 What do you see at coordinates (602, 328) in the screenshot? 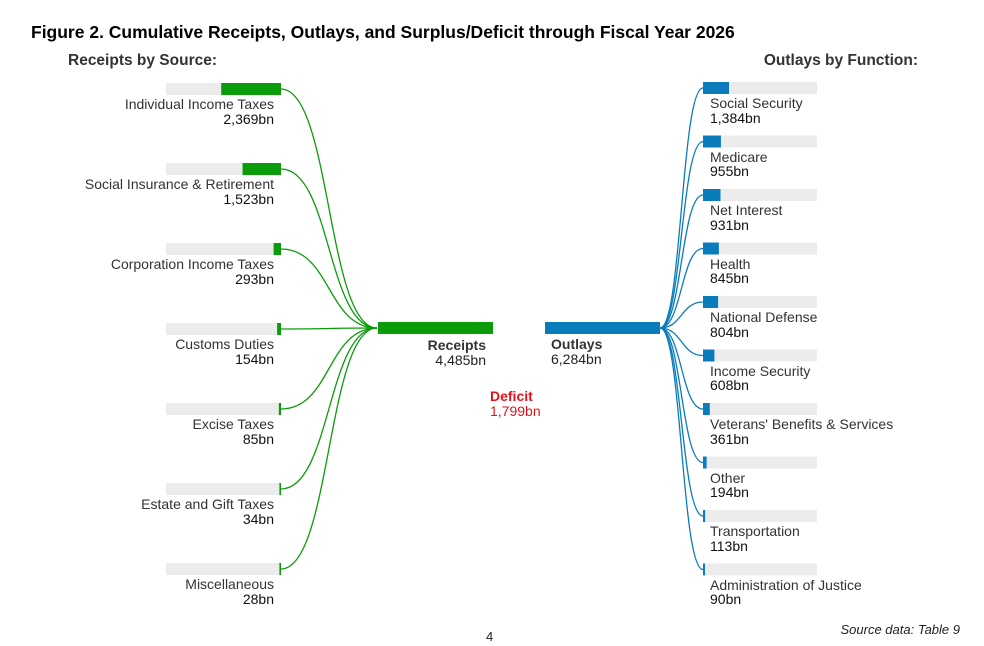
I see `outlays-total-bar` at bounding box center [602, 328].